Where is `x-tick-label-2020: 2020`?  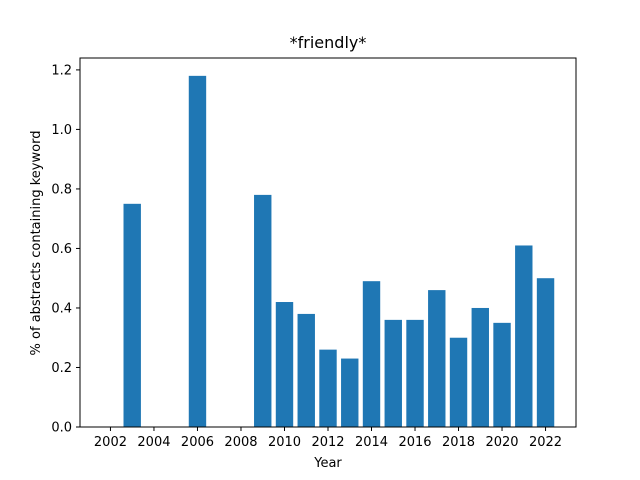
x-tick-label-2020: 2020 is located at coordinates (501, 442).